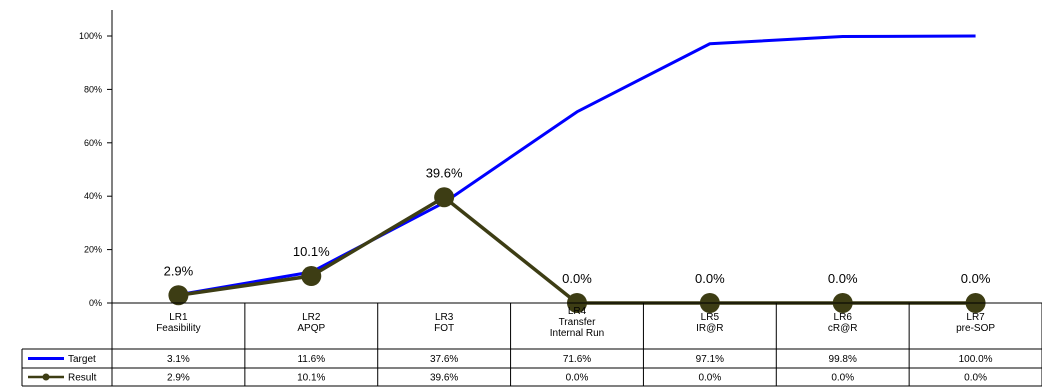 This screenshot has width=1042, height=387. Describe the element at coordinates (179, 270) in the screenshot. I see `result-data-label: 2.9%` at that location.